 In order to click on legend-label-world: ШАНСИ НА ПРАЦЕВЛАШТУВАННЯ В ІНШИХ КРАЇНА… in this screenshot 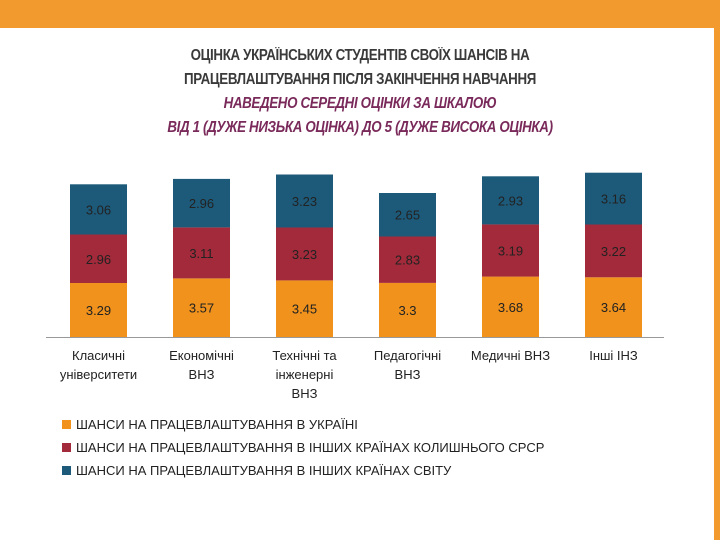, I will do `click(264, 470)`.